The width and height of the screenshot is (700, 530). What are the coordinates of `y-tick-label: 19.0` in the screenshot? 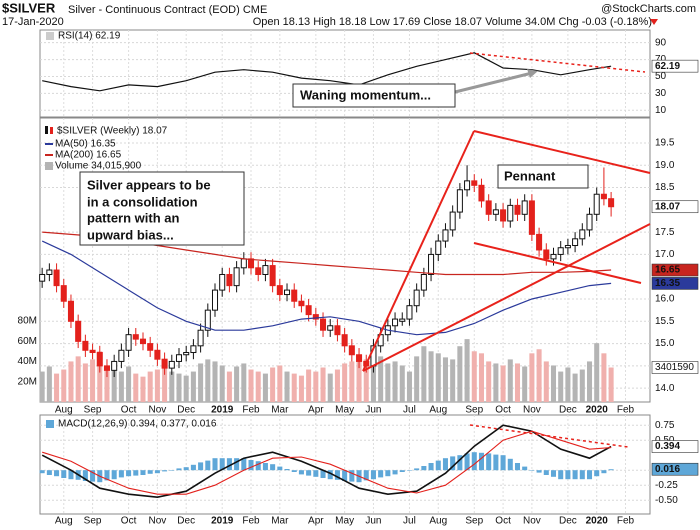 It's located at (665, 165).